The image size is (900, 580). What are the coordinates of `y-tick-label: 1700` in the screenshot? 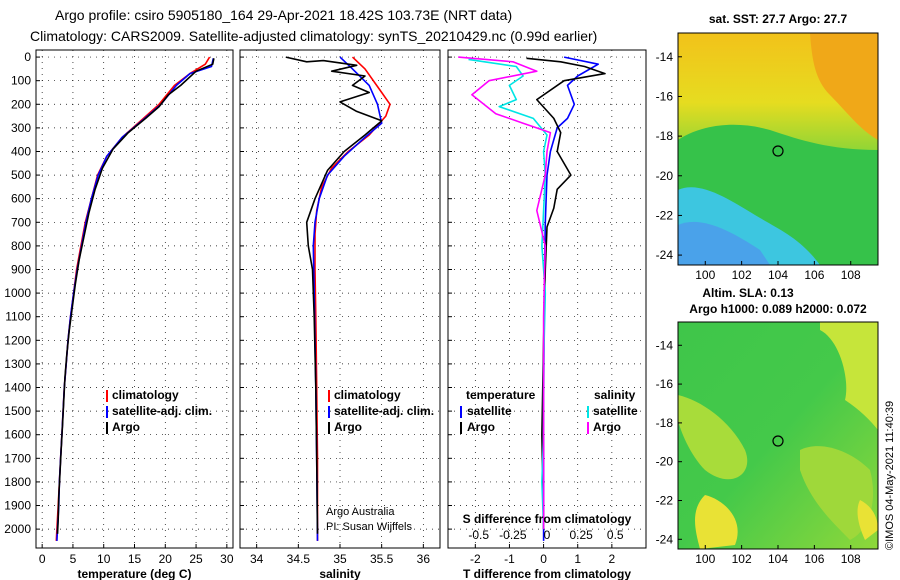 It's located at (17, 458).